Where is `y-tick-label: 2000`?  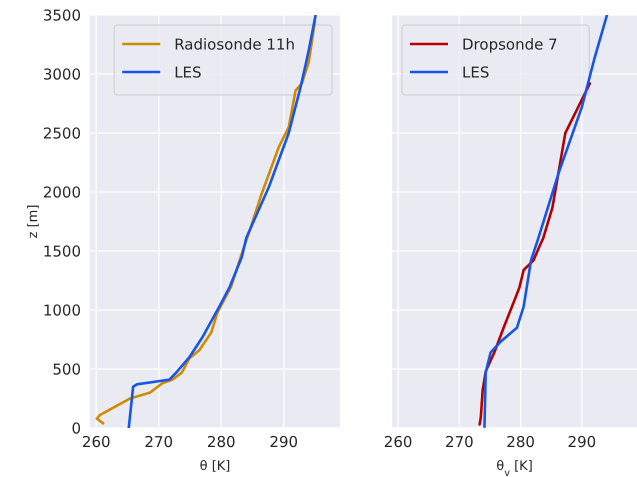 y-tick-label: 2000 is located at coordinates (61, 192).